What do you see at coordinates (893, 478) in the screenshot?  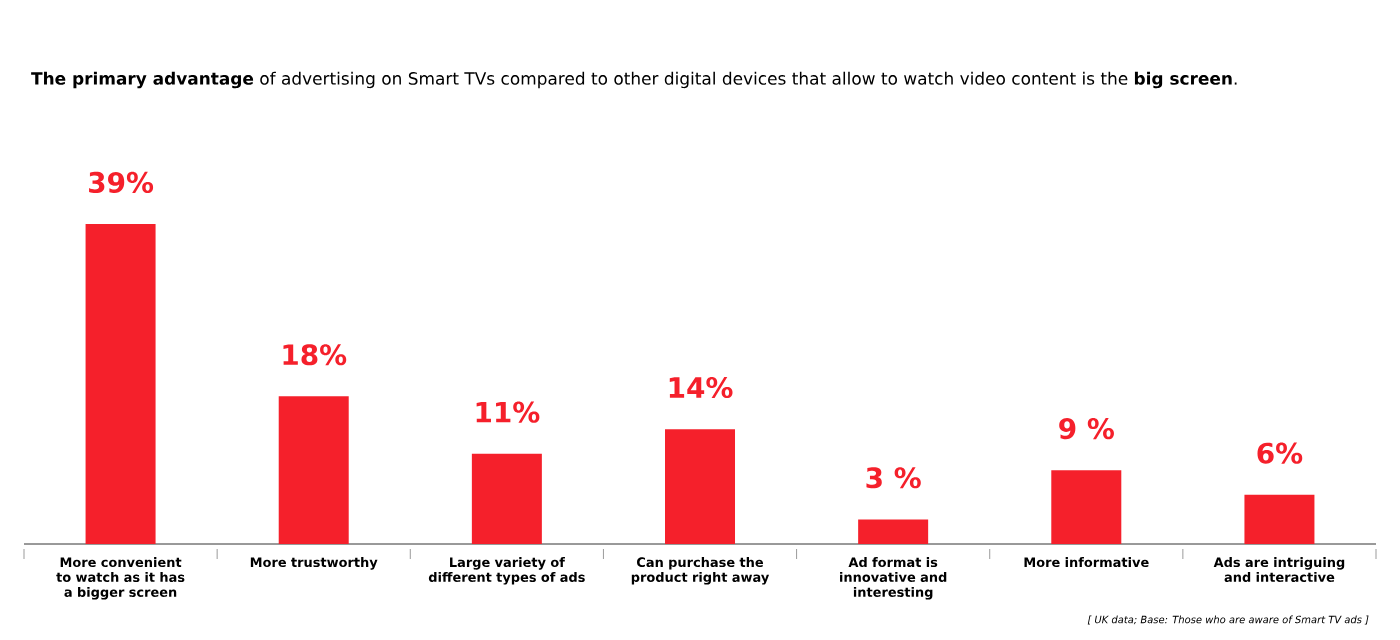 I see `data-label: 3 %` at bounding box center [893, 478].